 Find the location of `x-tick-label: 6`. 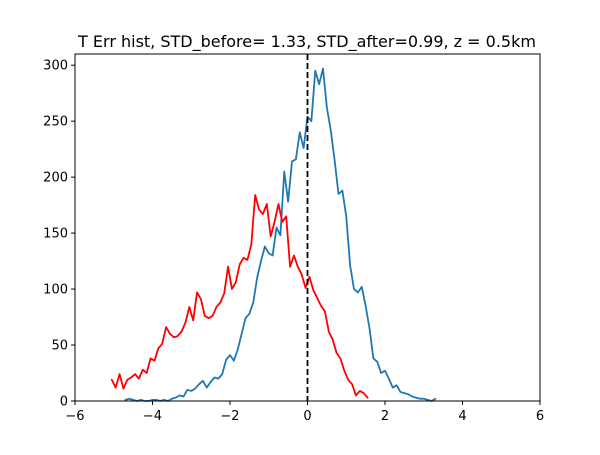

x-tick-label: 6 is located at coordinates (540, 416).